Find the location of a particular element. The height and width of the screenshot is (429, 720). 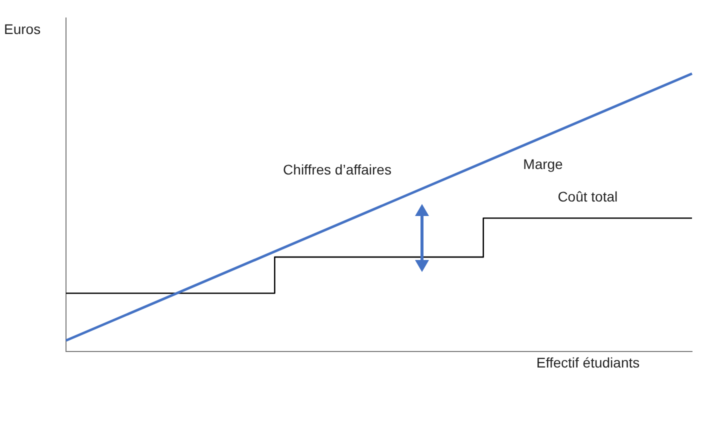

series-label: Chiffres d’affaires is located at coordinates (337, 169).